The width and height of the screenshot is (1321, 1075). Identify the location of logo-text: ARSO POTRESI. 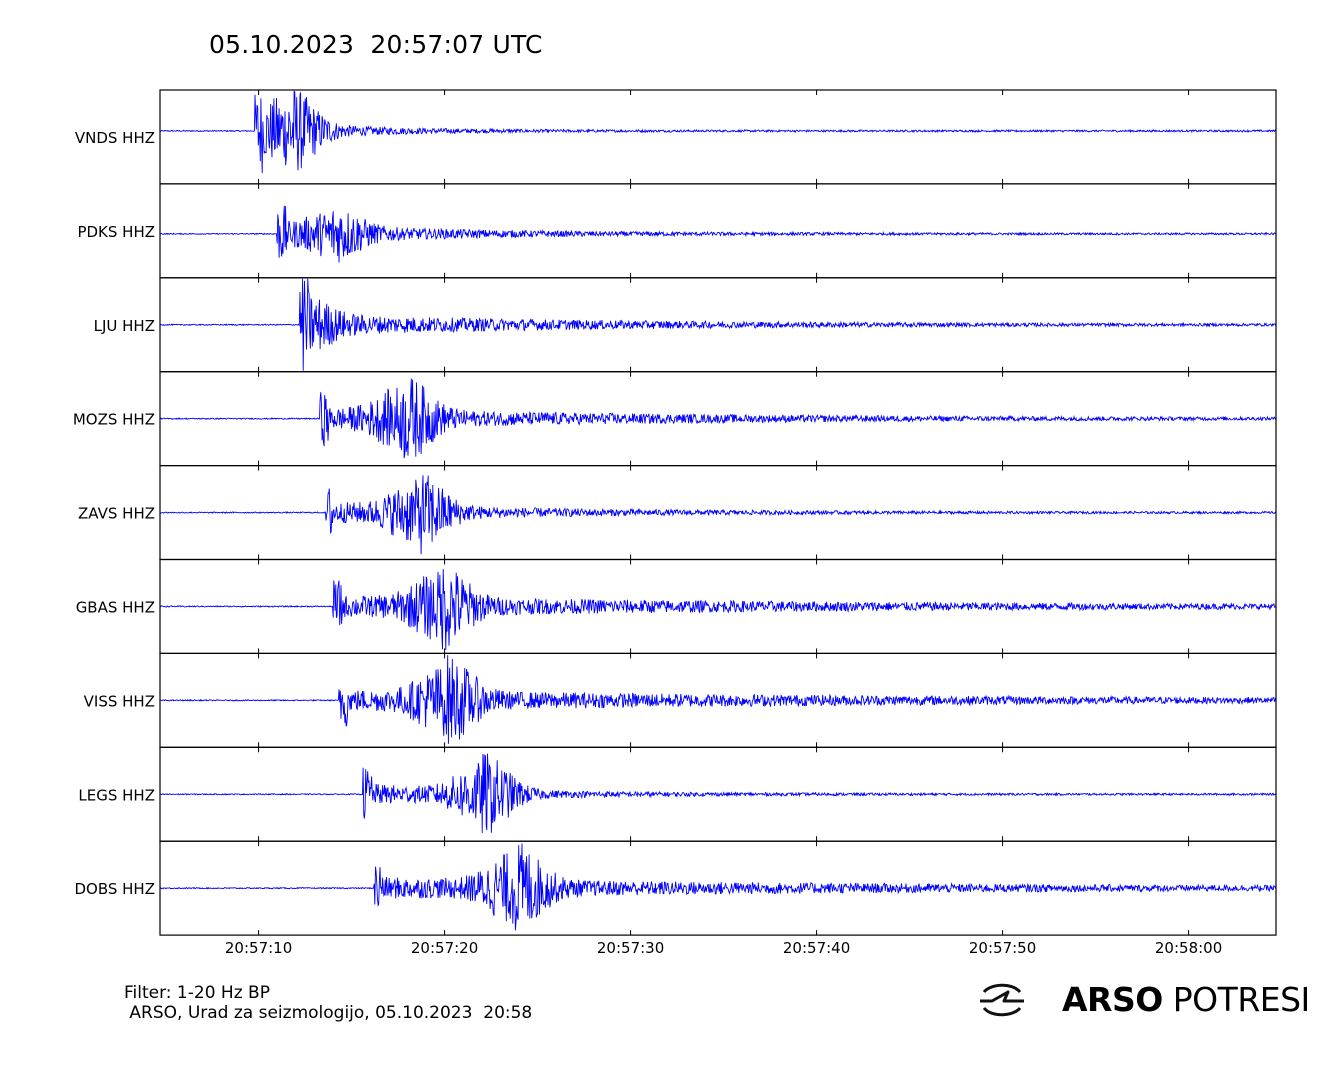
(1186, 999).